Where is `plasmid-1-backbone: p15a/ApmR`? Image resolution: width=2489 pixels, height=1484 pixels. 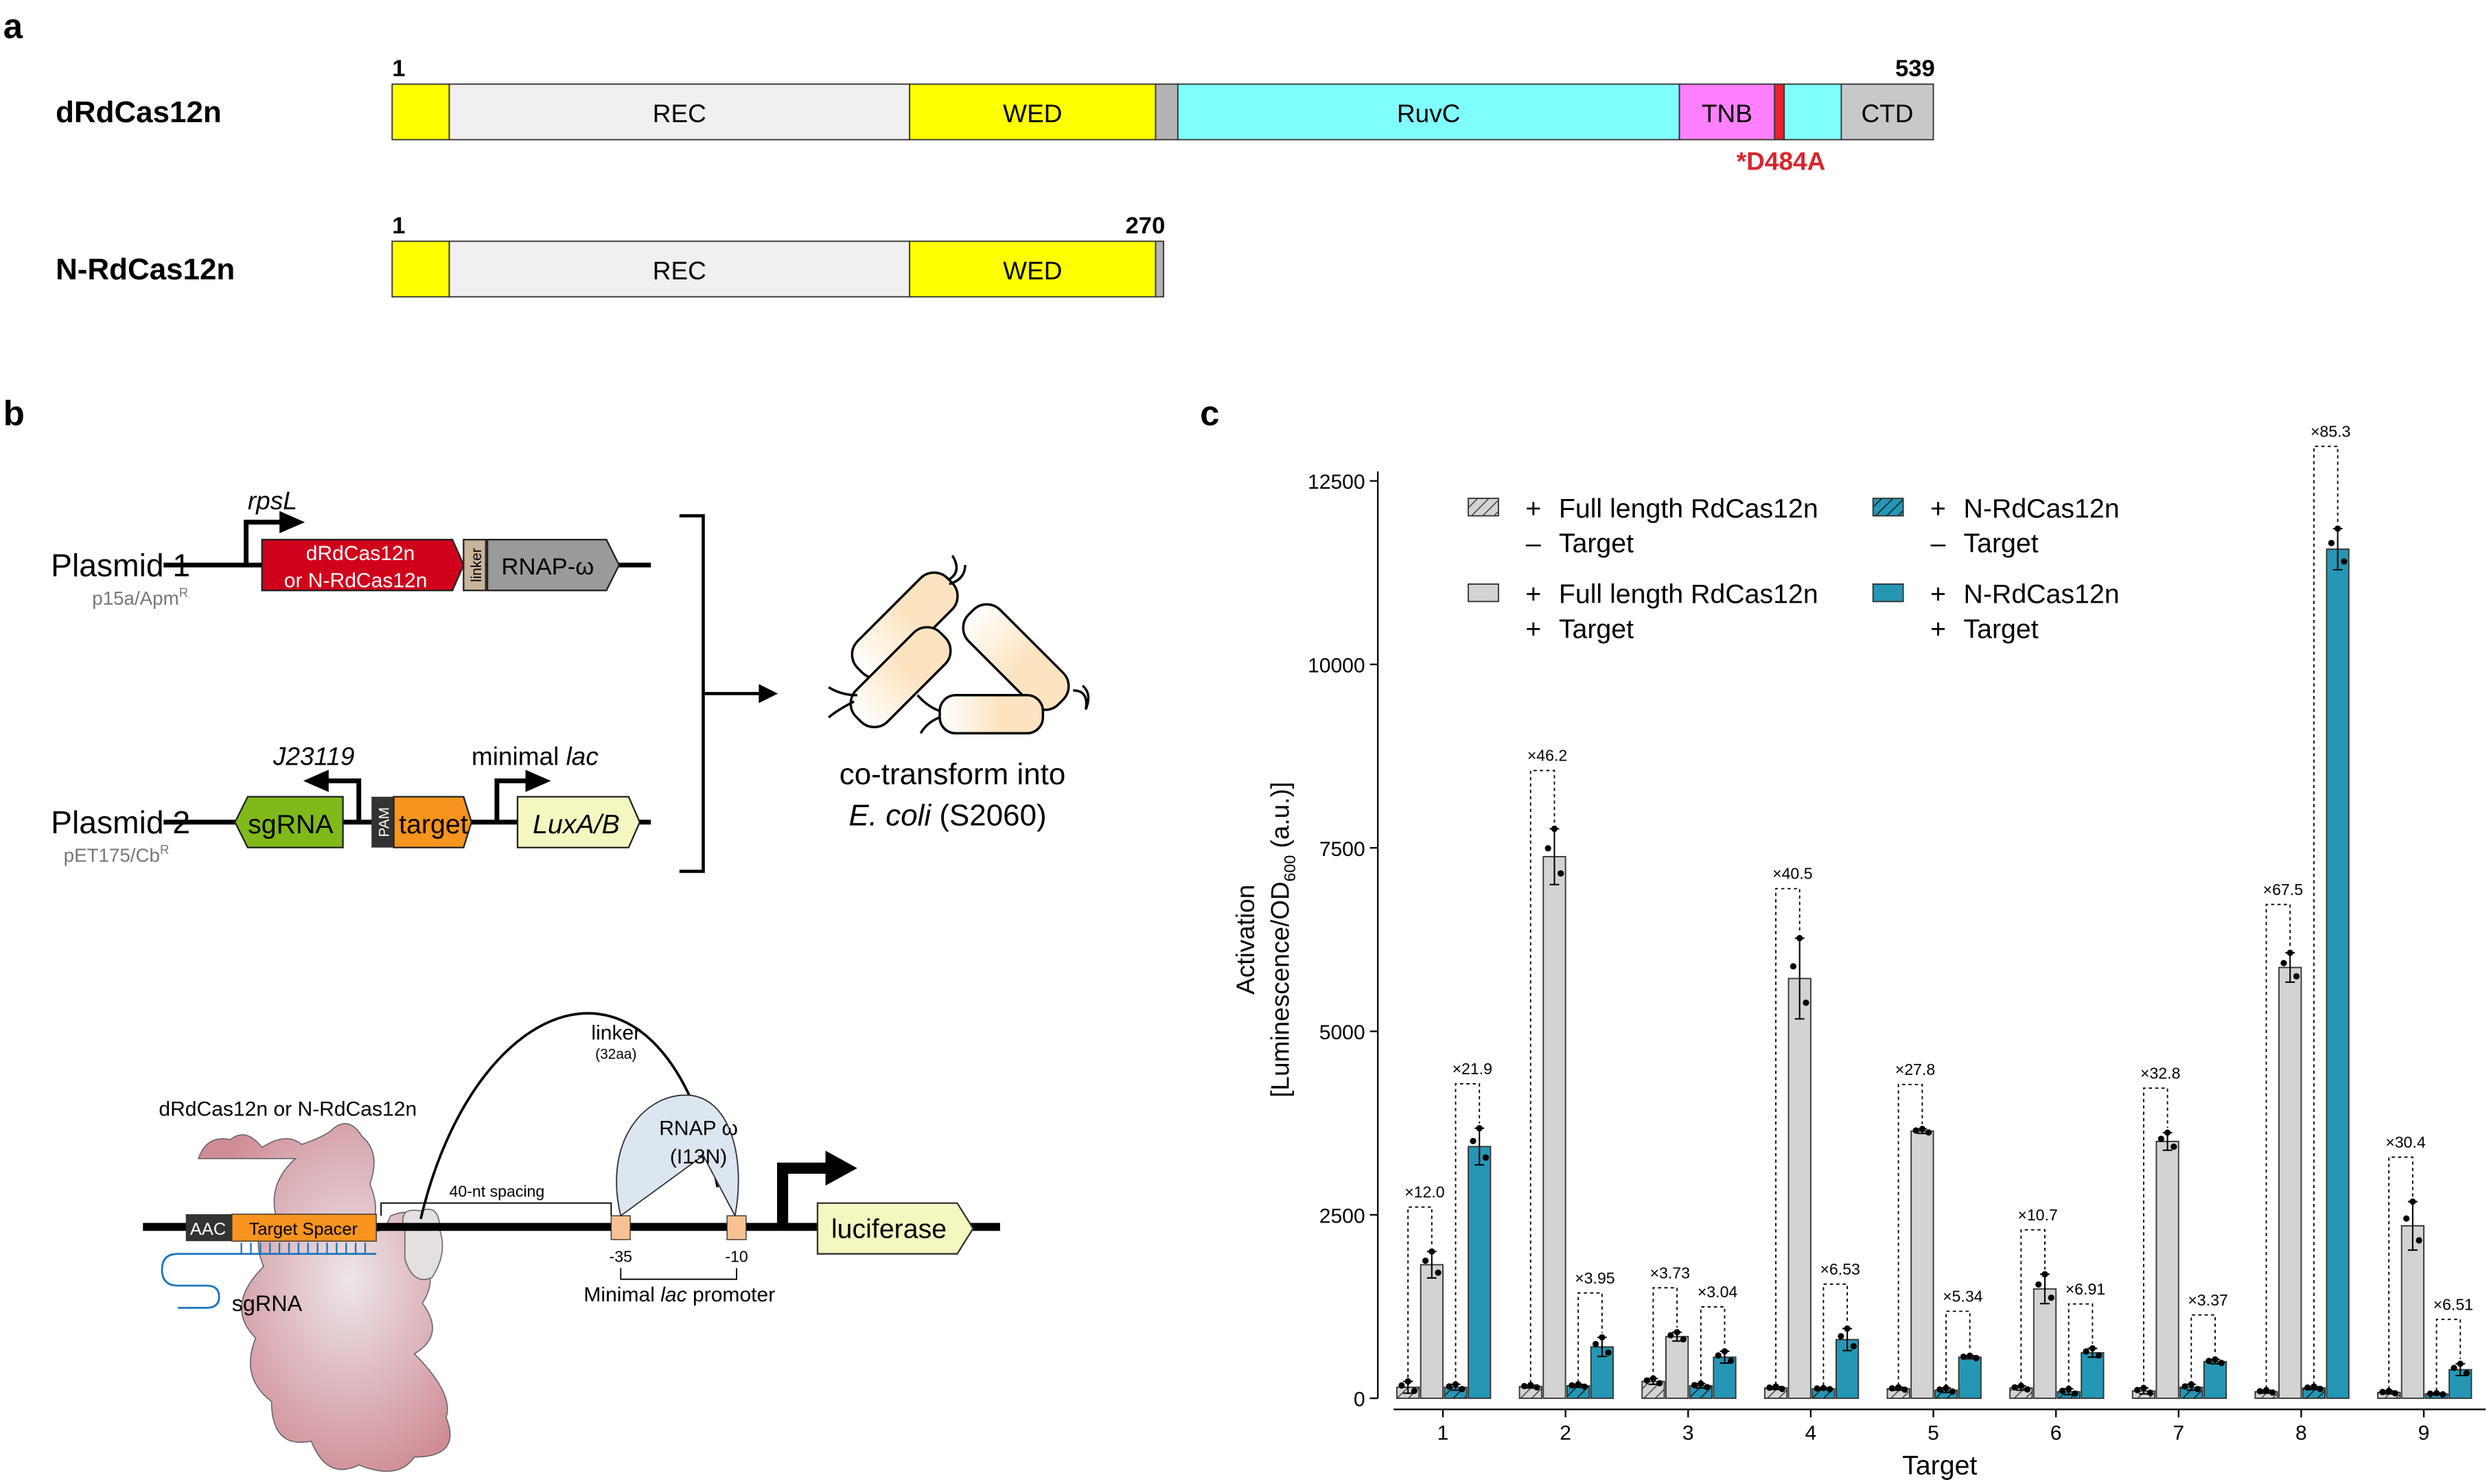
plasmid-1-backbone: p15a/ApmR is located at coordinates (140, 597).